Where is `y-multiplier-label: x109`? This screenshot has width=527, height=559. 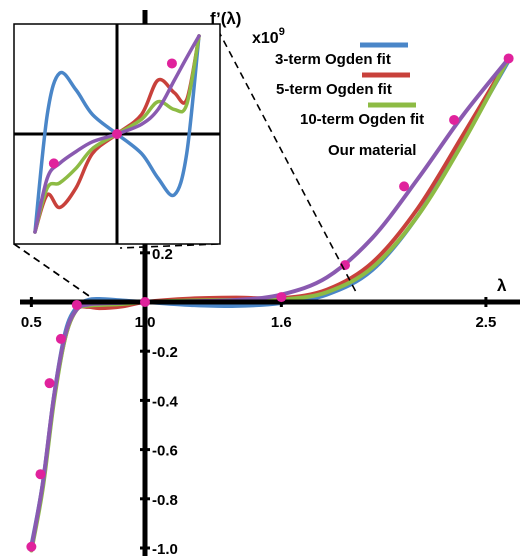
y-multiplier-label: x109 is located at coordinates (268, 36).